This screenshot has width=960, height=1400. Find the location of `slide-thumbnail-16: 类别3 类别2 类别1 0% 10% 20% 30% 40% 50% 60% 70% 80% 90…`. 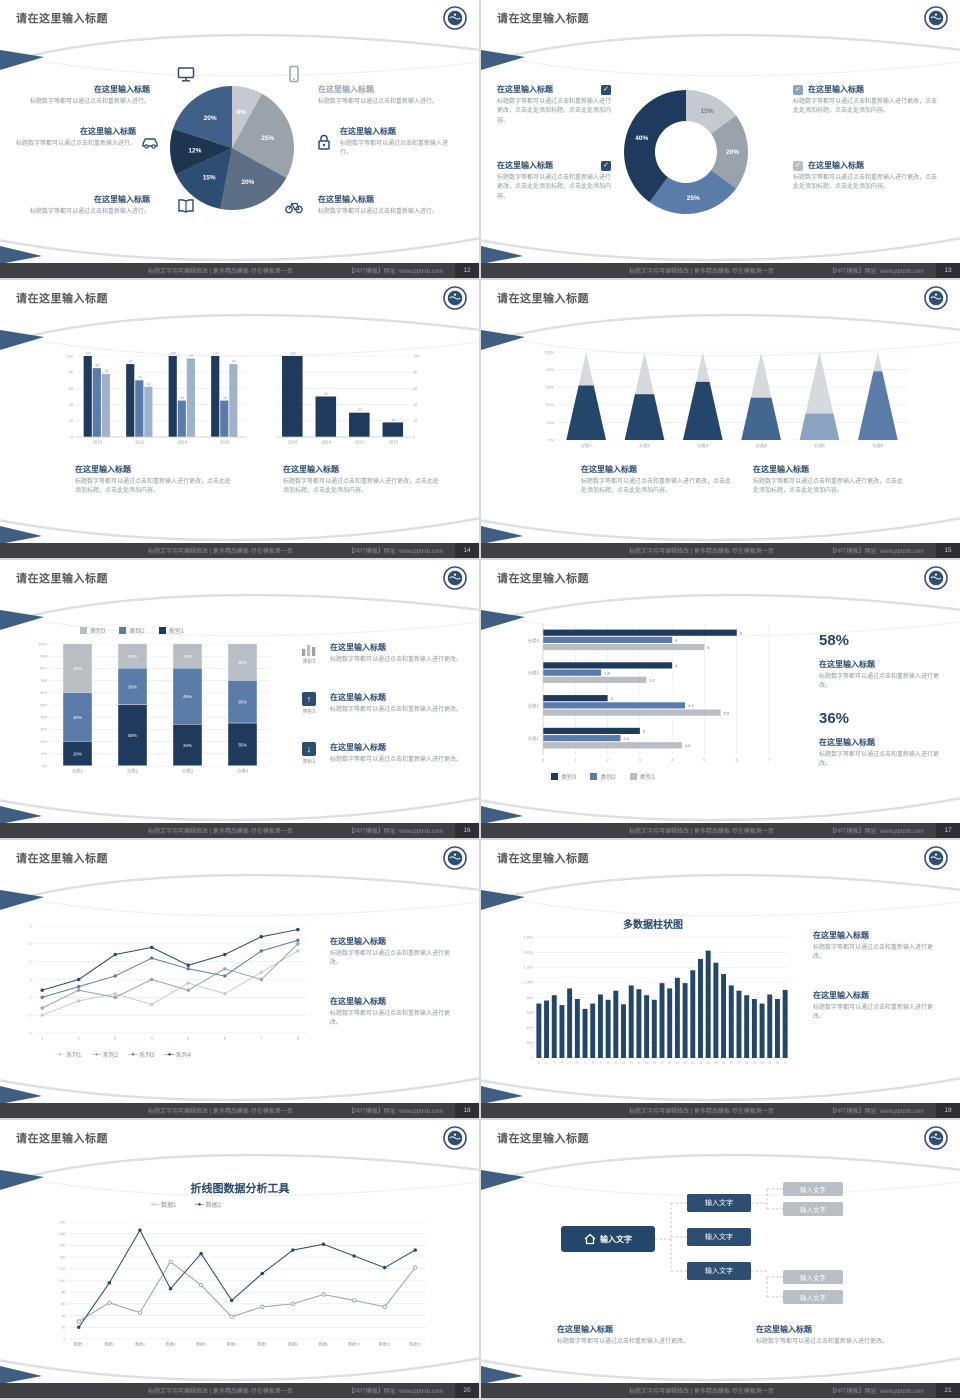

slide-thumbnail-16: 类别3 类别2 类别1 0% 10% 20% 30% 40% 50% 60% 70% 80% 90… is located at coordinates (239, 699).